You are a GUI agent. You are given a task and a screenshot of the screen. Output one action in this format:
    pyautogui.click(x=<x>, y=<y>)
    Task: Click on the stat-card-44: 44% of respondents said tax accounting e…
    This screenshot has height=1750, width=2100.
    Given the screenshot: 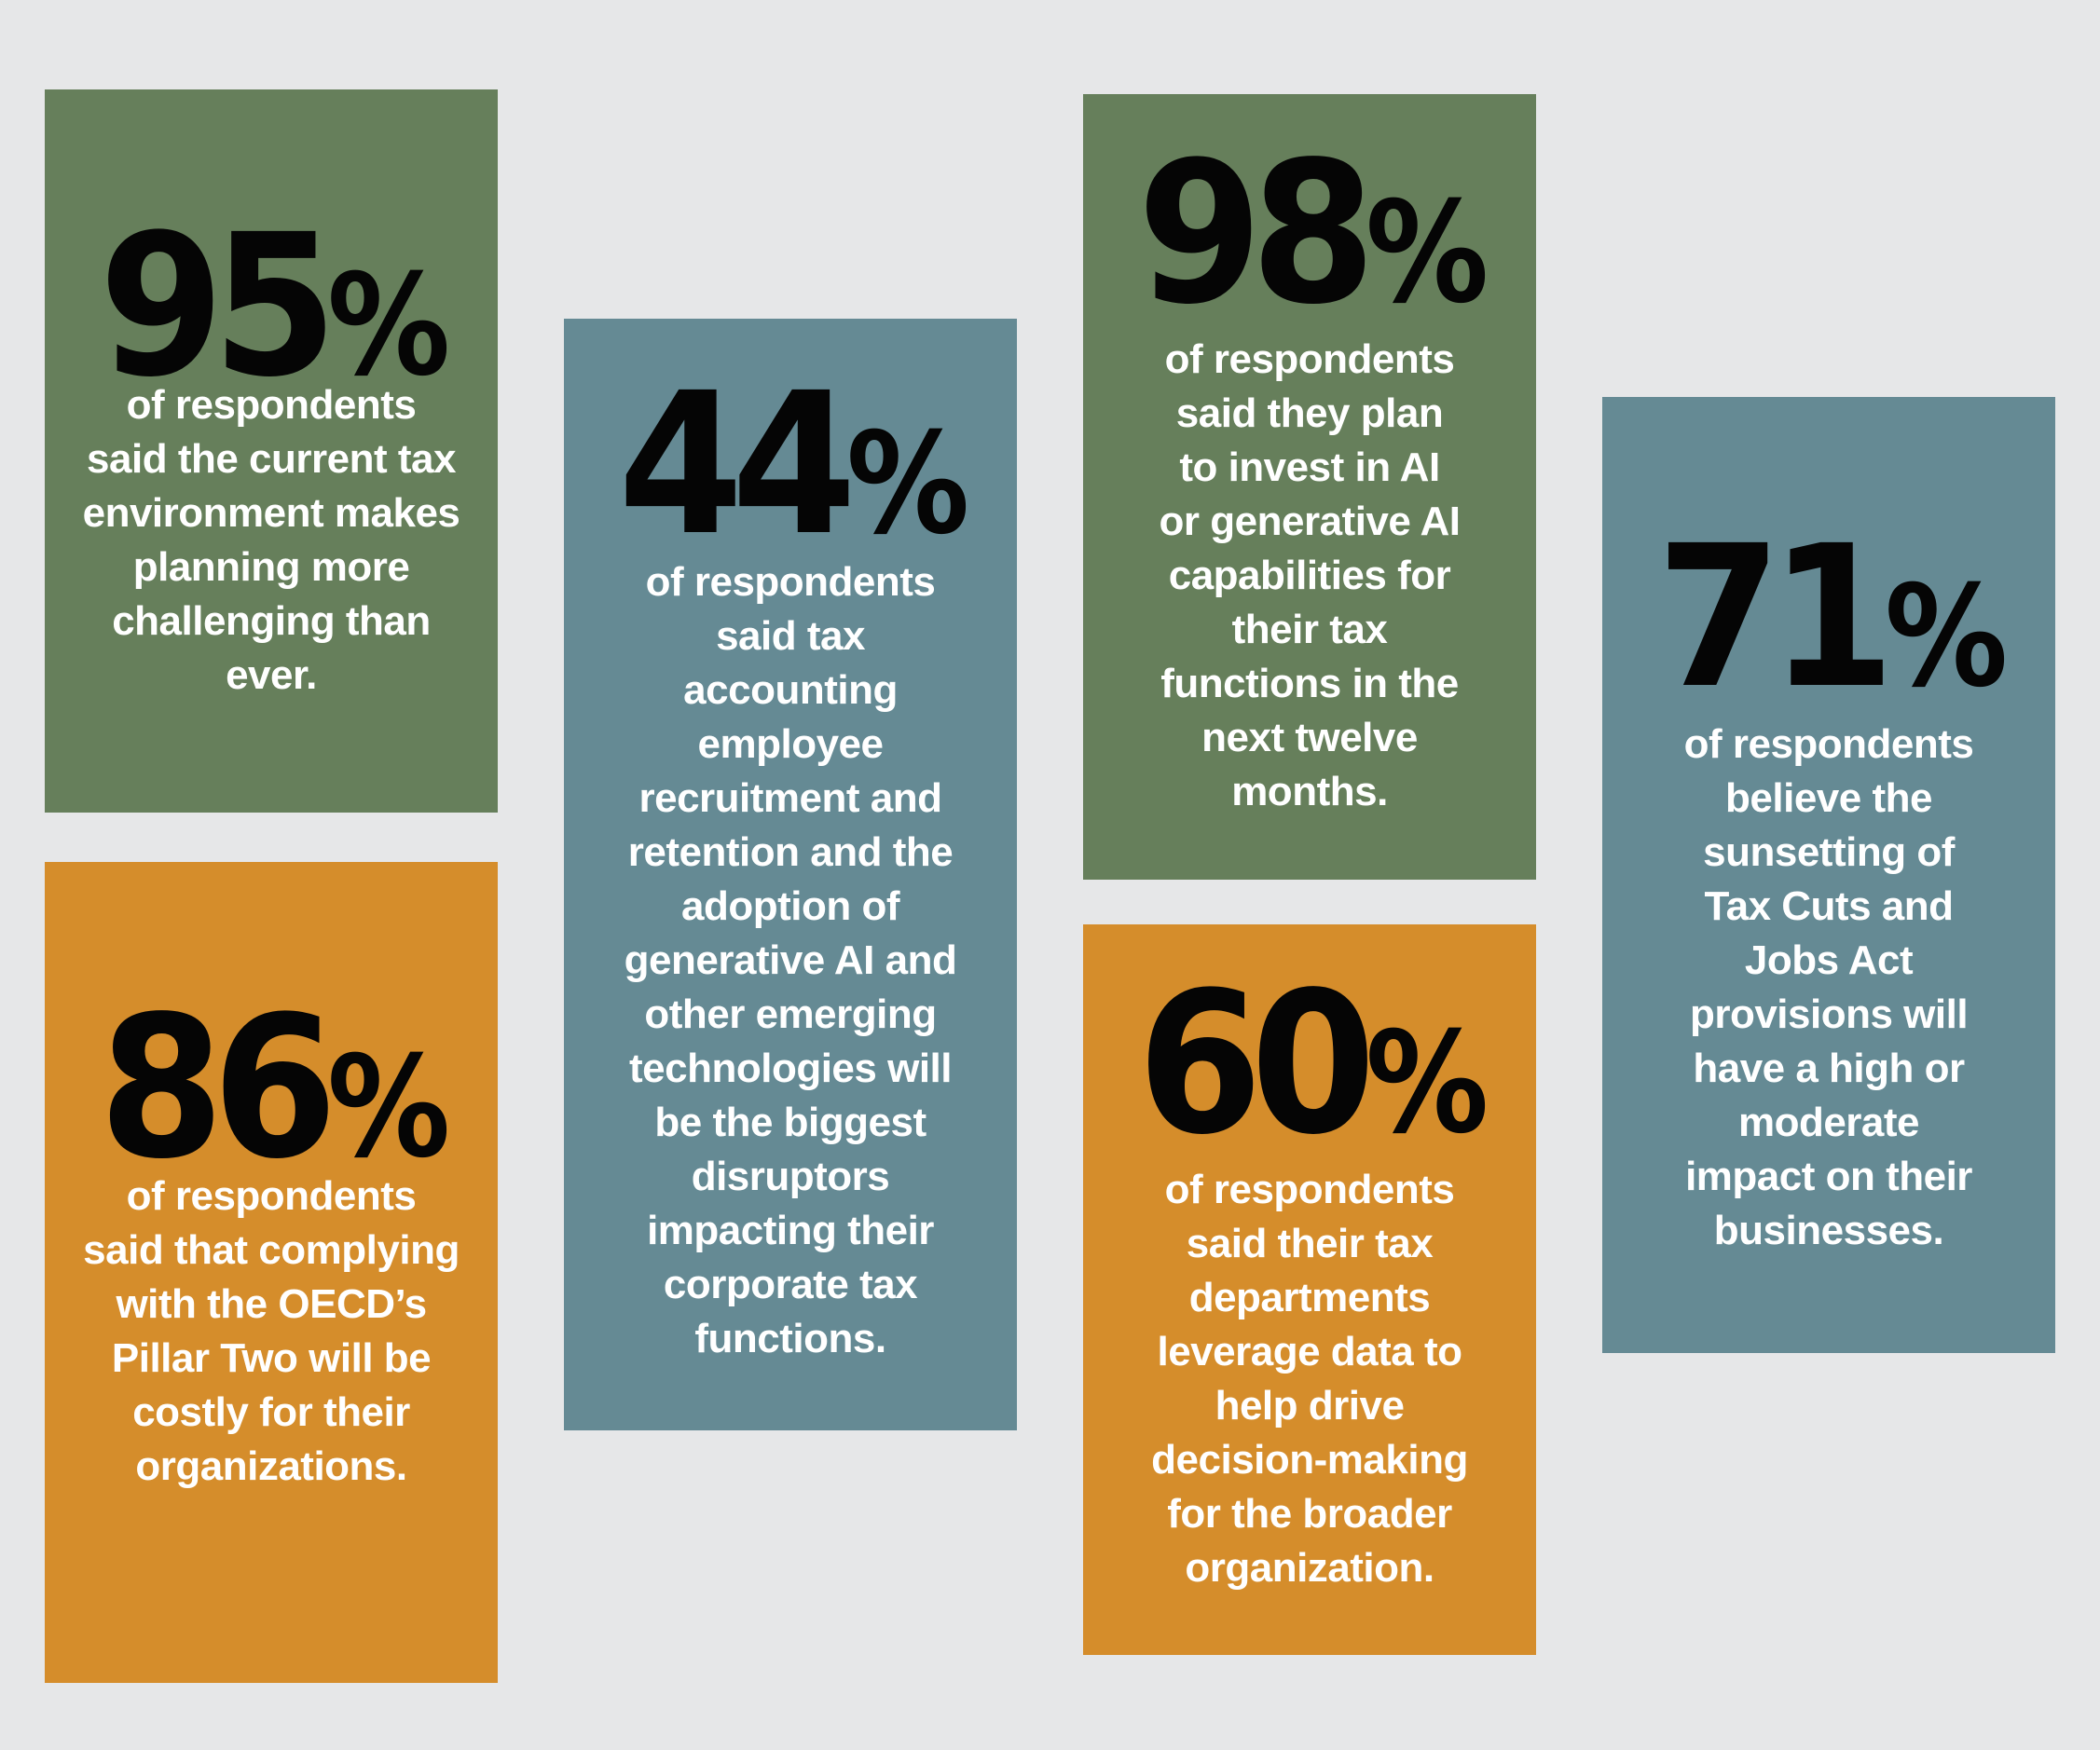 What is the action you would take?
    pyautogui.click(x=790, y=874)
    